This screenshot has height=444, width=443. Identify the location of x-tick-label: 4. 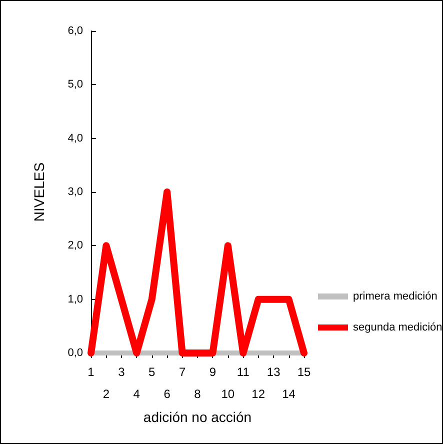
(136, 394).